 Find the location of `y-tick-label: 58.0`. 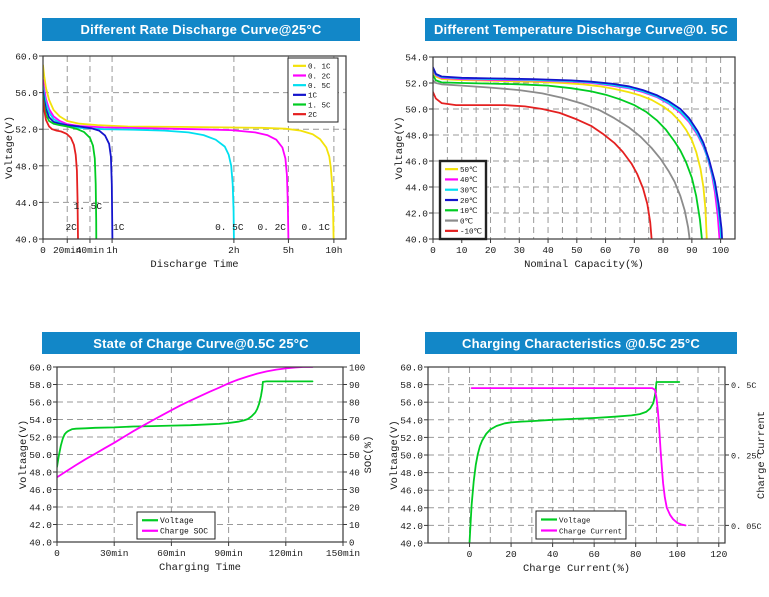

y-tick-label: 58.0 is located at coordinates (411, 385).